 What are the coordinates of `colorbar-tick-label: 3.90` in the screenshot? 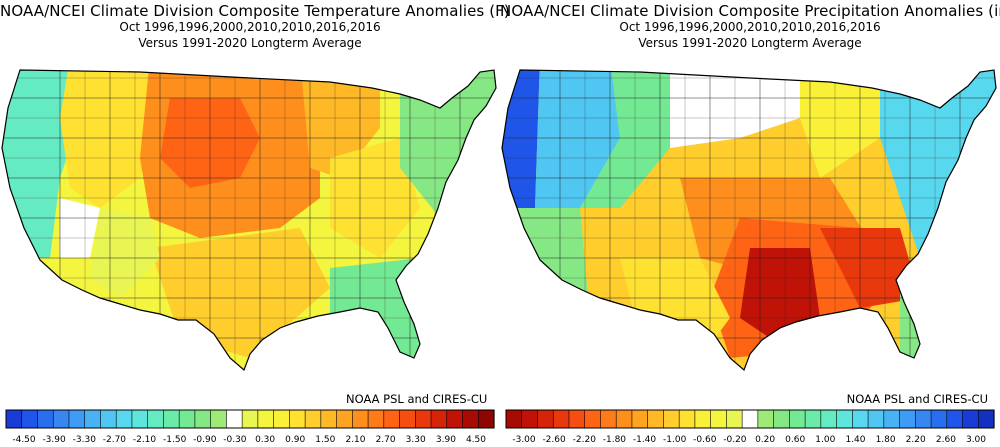 It's located at (446, 440).